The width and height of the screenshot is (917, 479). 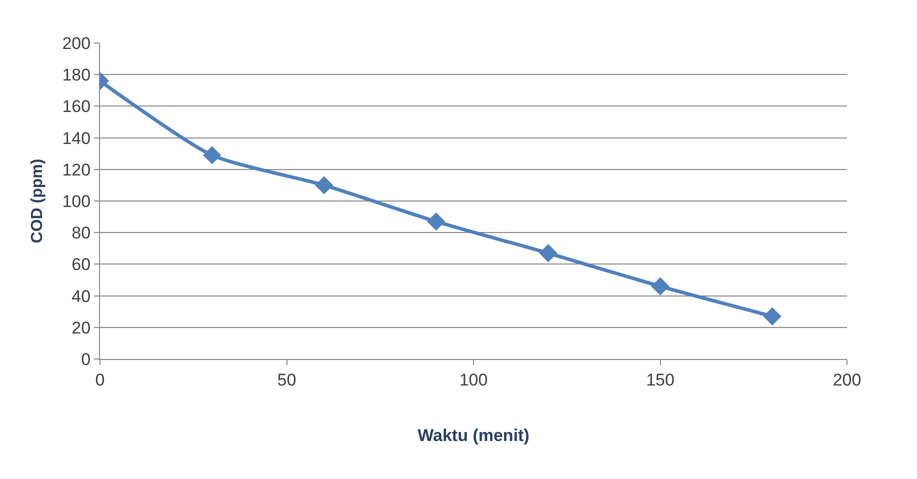 I want to click on x-tick-label: 150, so click(x=660, y=380).